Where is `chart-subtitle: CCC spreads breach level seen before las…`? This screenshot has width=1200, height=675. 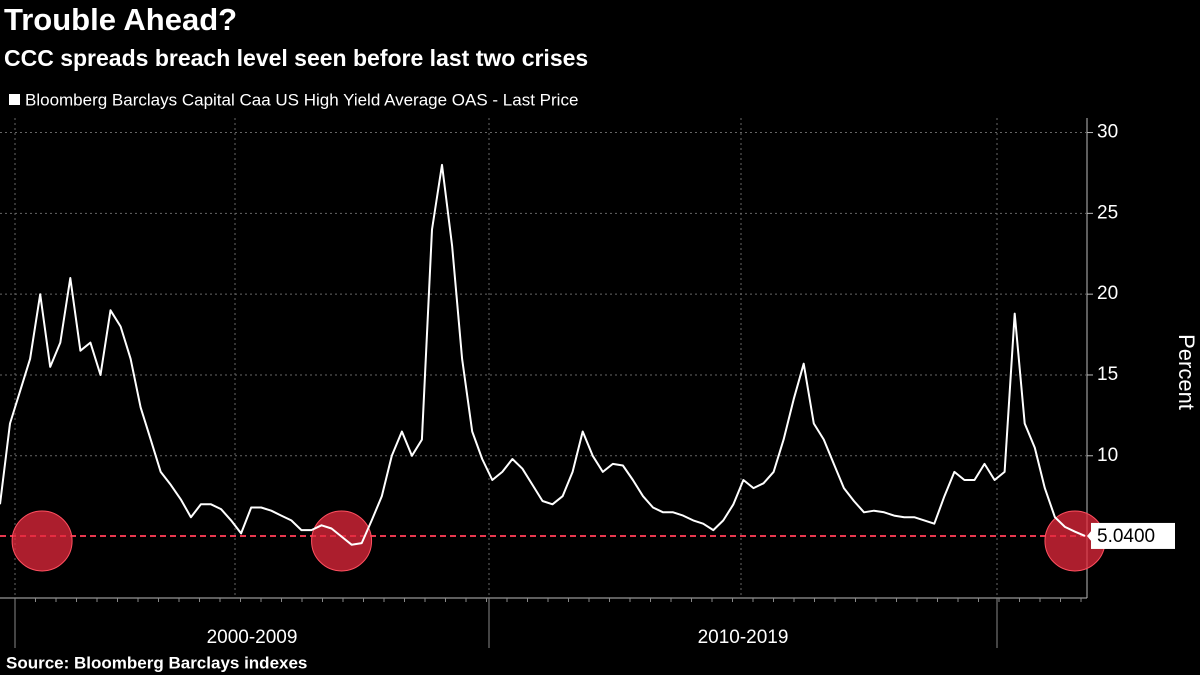 chart-subtitle: CCC spreads breach level seen before las… is located at coordinates (296, 58).